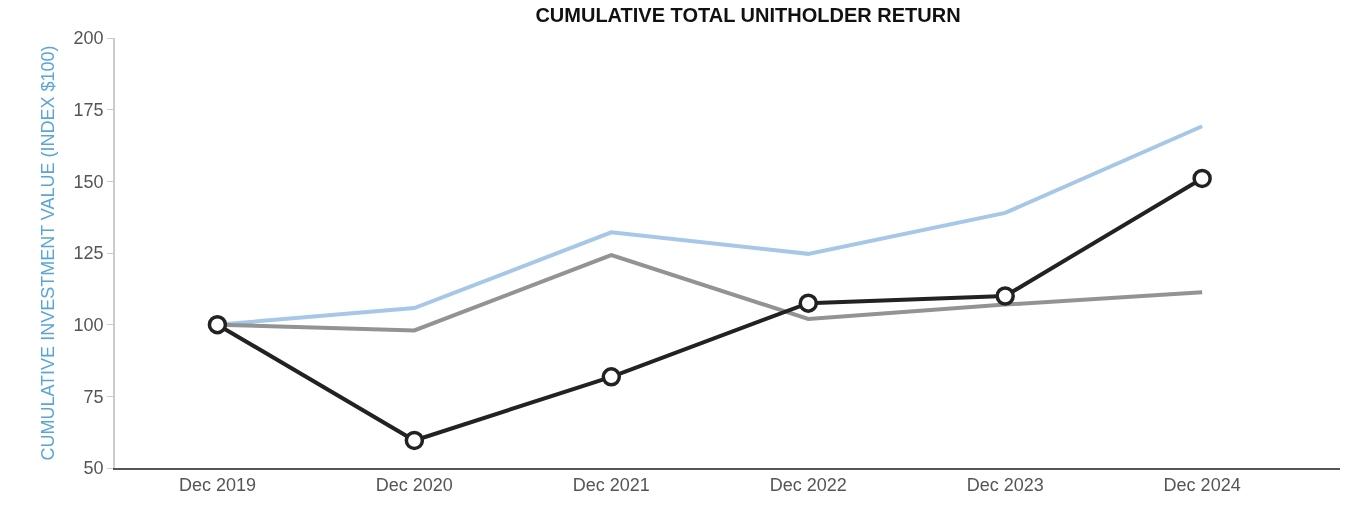 The width and height of the screenshot is (1360, 506). I want to click on x-tick-label: Dec 2021, so click(611, 485).